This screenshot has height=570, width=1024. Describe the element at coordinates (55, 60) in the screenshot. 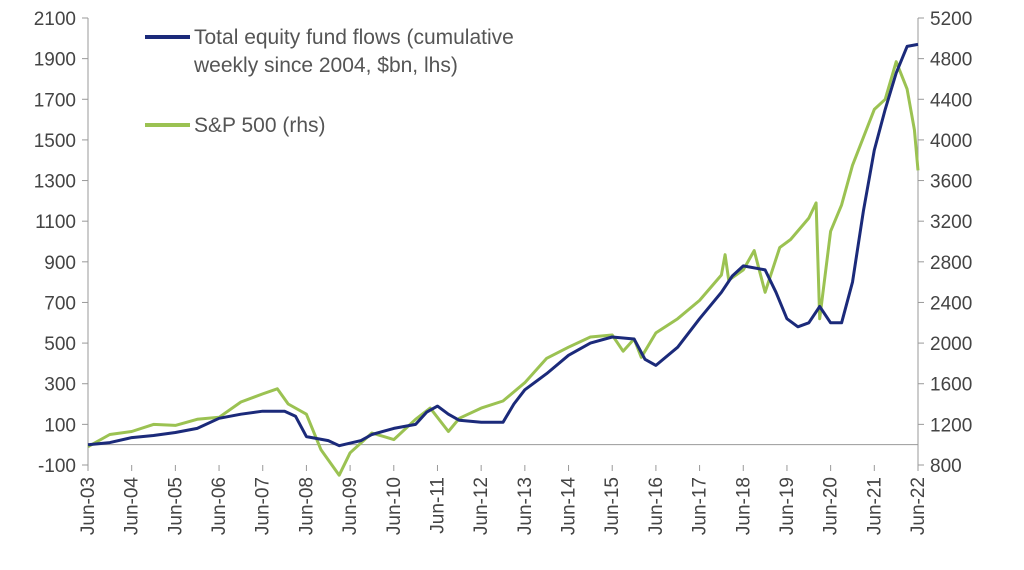

I see `left-tick-label: 1900` at that location.